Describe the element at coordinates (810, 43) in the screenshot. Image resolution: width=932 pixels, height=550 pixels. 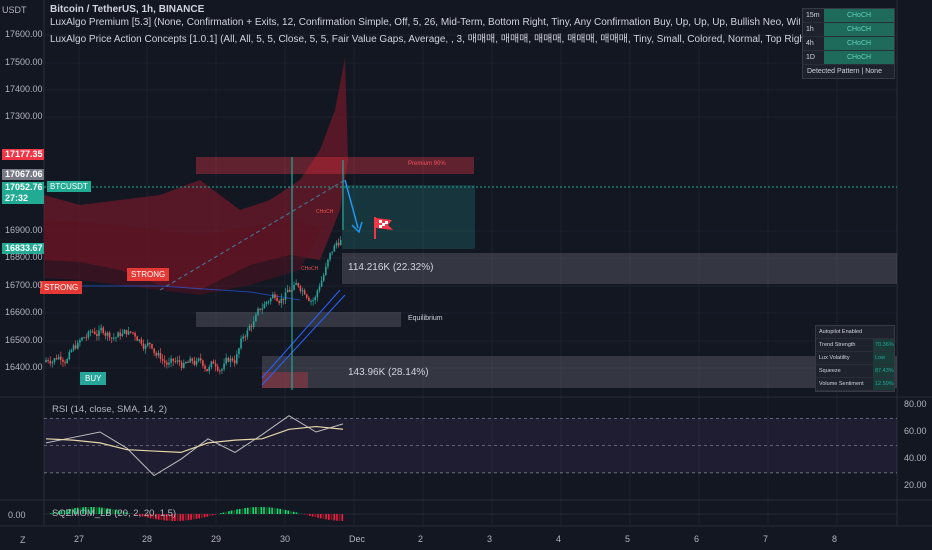
I see `tf-label: 4h` at that location.